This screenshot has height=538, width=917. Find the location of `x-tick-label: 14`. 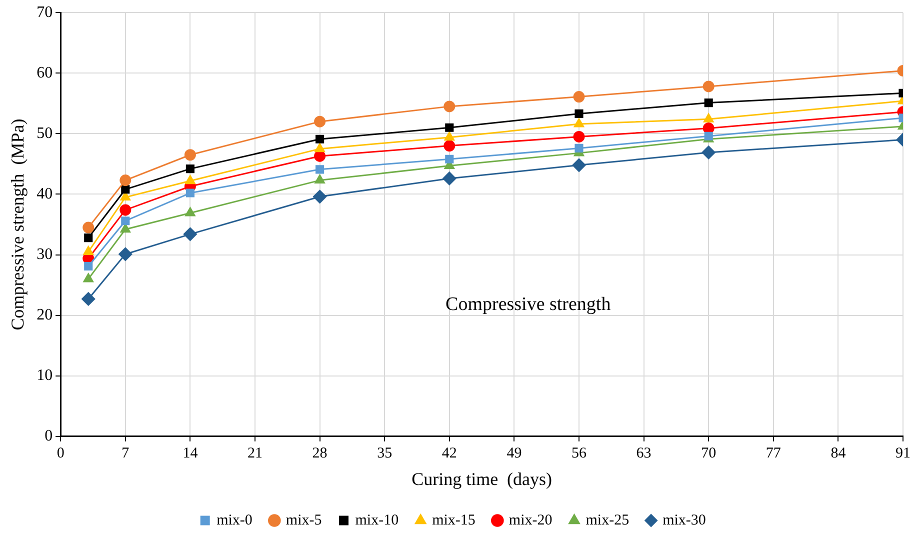

x-tick-label: 14 is located at coordinates (190, 453).